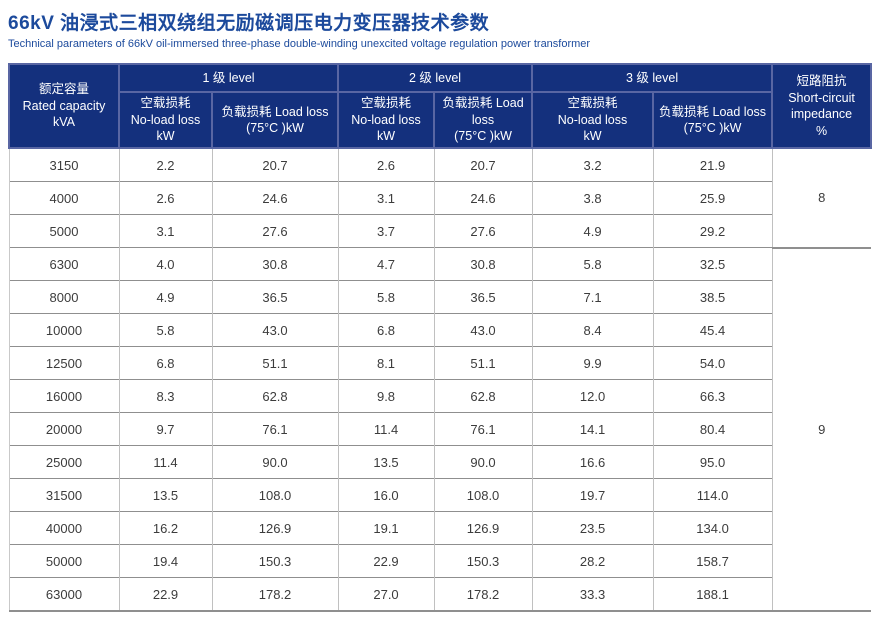 The image size is (877, 627). I want to click on l2-no-load-loss-cell: 3.7, so click(386, 231).